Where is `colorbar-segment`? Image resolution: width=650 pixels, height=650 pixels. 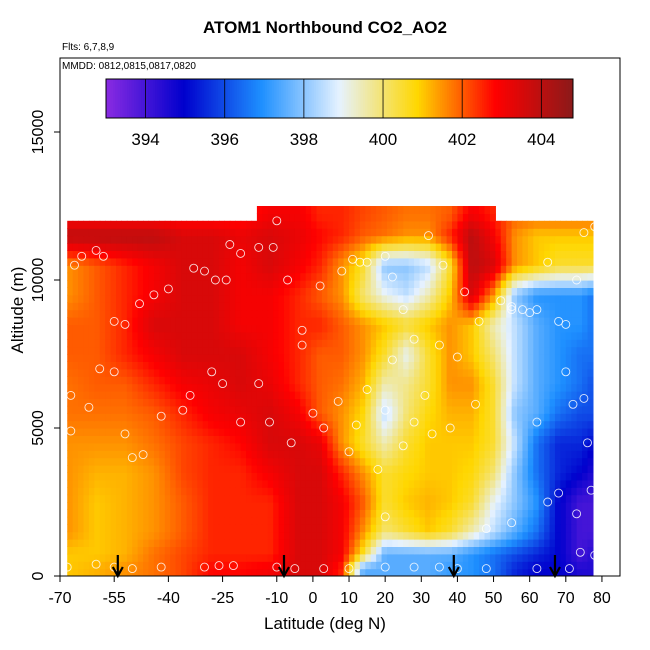 colorbar-segment is located at coordinates (229, 98).